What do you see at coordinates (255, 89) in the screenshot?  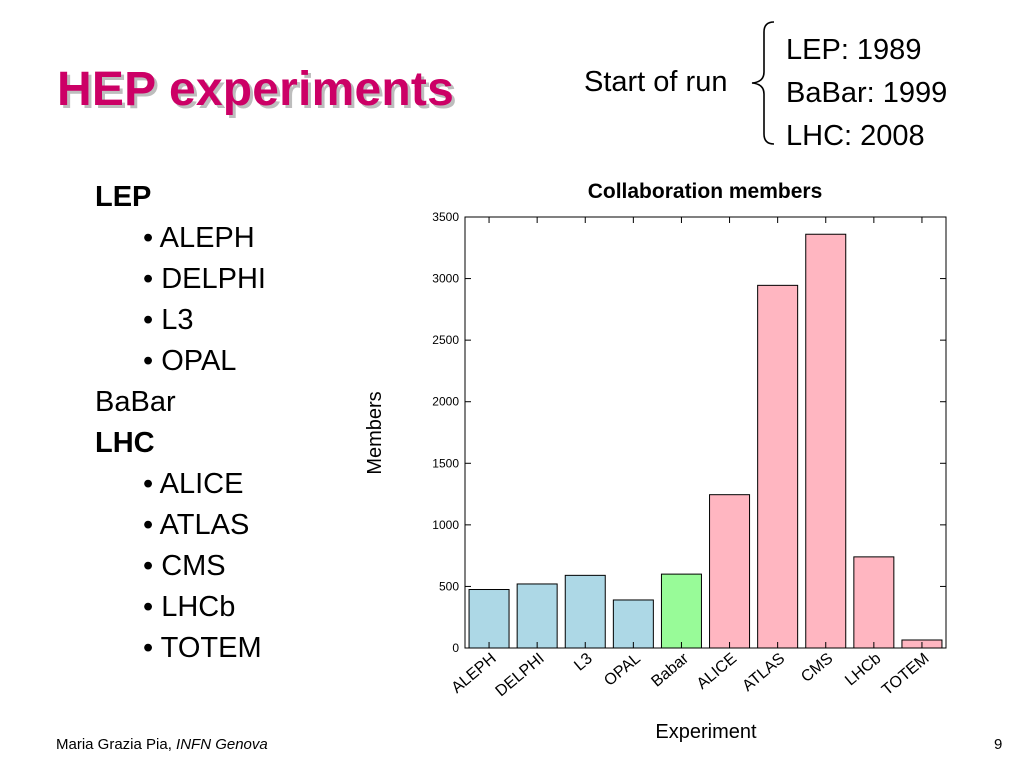 I see `slide-title: HEP experiments` at bounding box center [255, 89].